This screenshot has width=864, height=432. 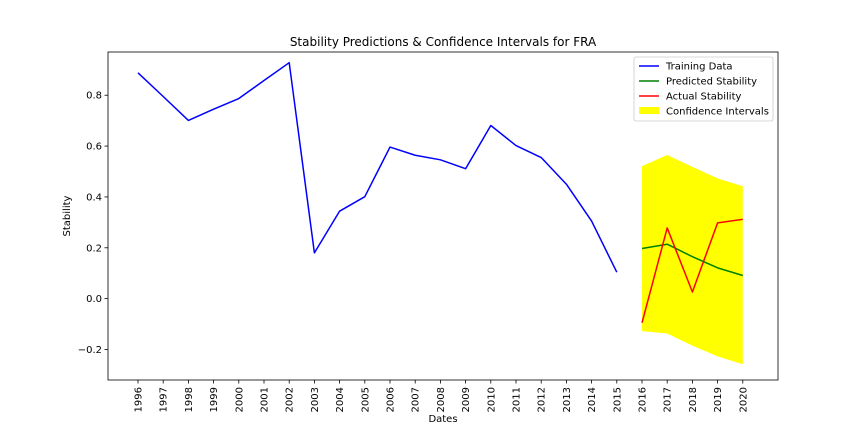 I want to click on x-tick-label: 2011, so click(x=517, y=399).